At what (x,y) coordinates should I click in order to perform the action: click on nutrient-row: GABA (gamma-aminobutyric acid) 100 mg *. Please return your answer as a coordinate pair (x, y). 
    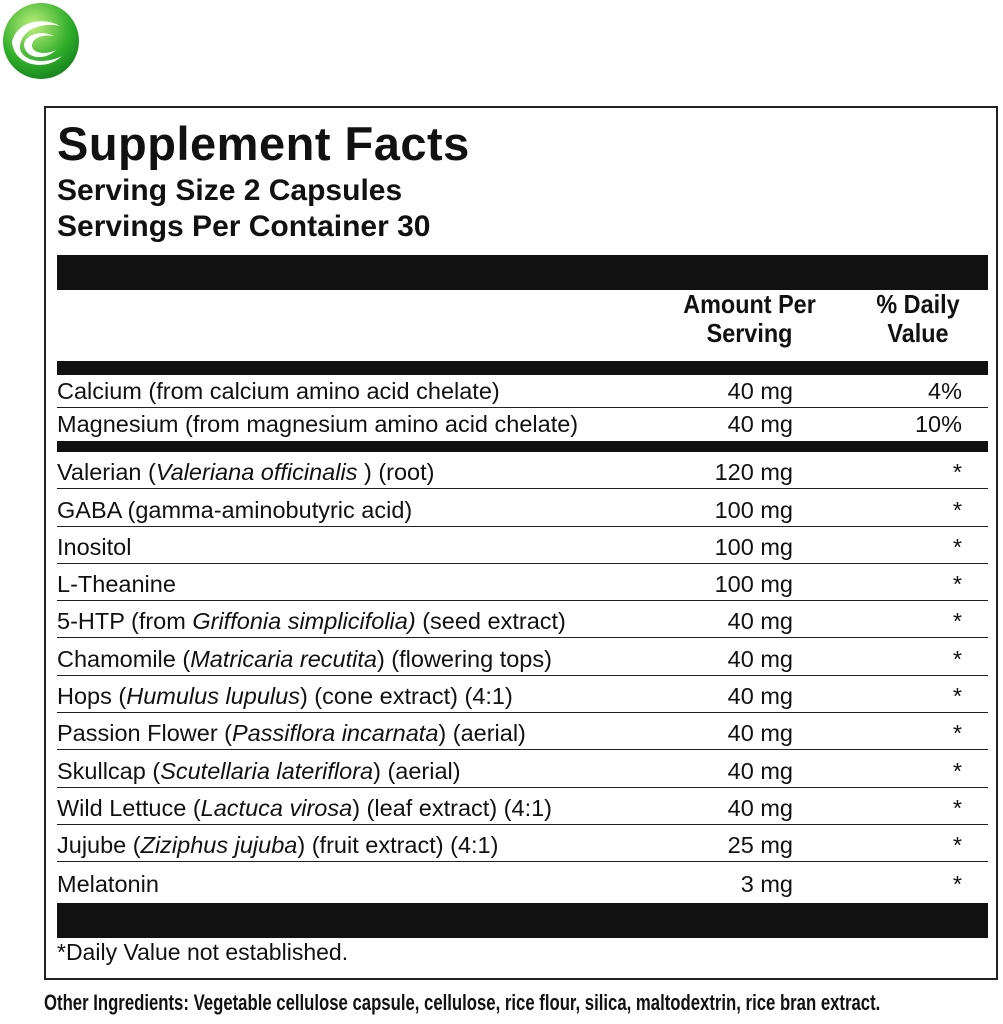
    Looking at the image, I should click on (522, 508).